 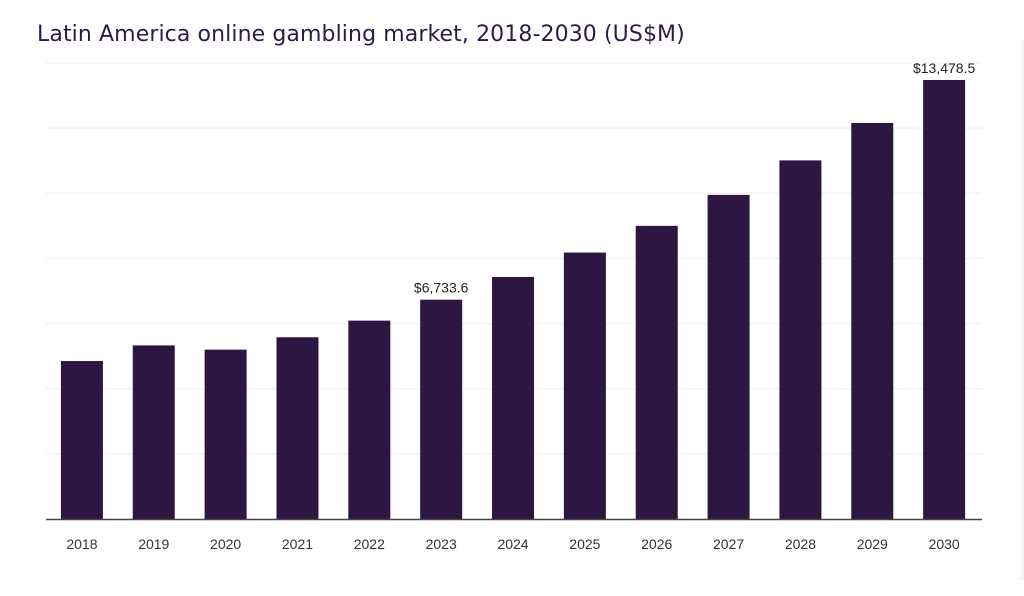 What do you see at coordinates (872, 320) in the screenshot?
I see `bar-2029` at bounding box center [872, 320].